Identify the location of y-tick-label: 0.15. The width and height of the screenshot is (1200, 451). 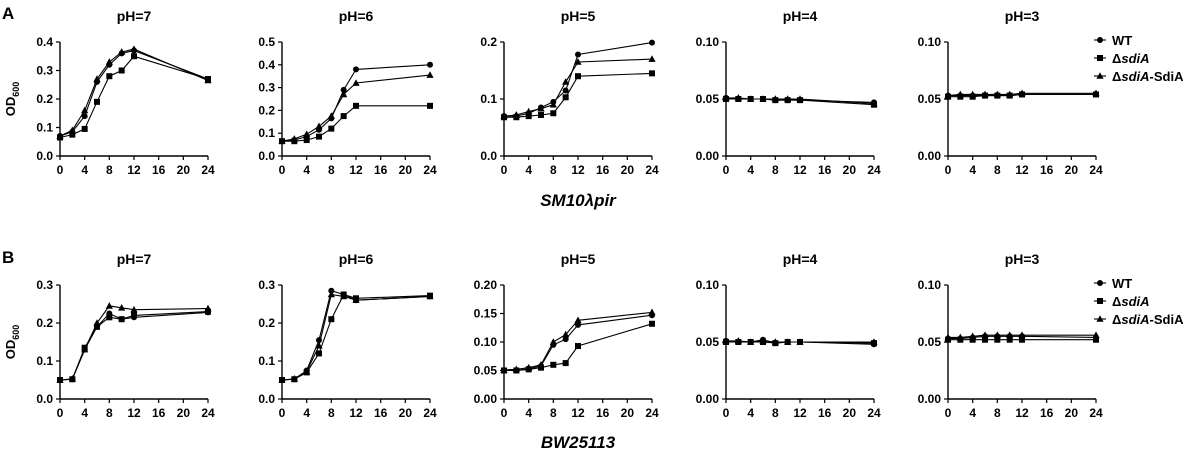
(486, 314).